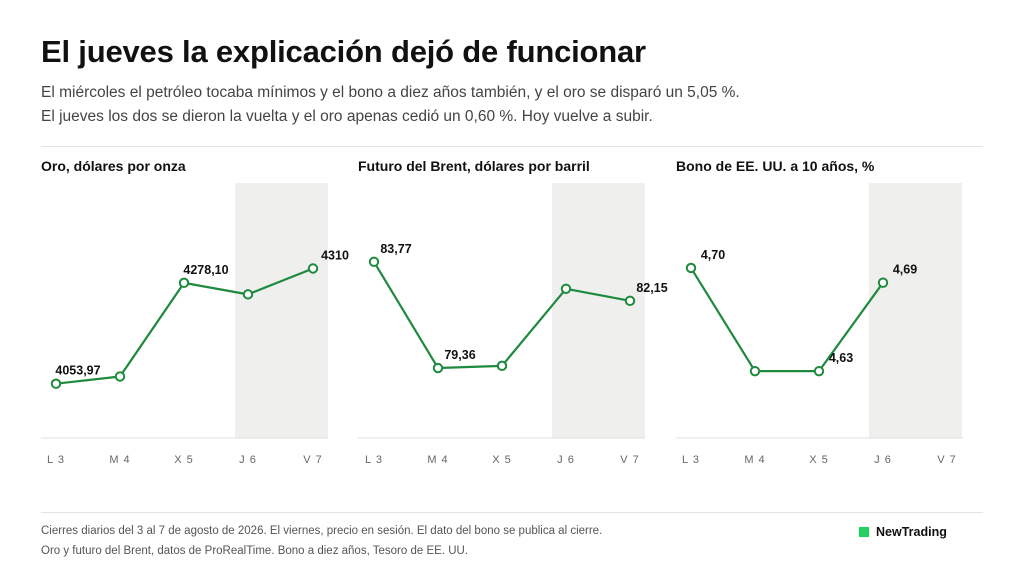 This screenshot has height=576, width=1024. I want to click on data-label: 82,15, so click(651, 288).